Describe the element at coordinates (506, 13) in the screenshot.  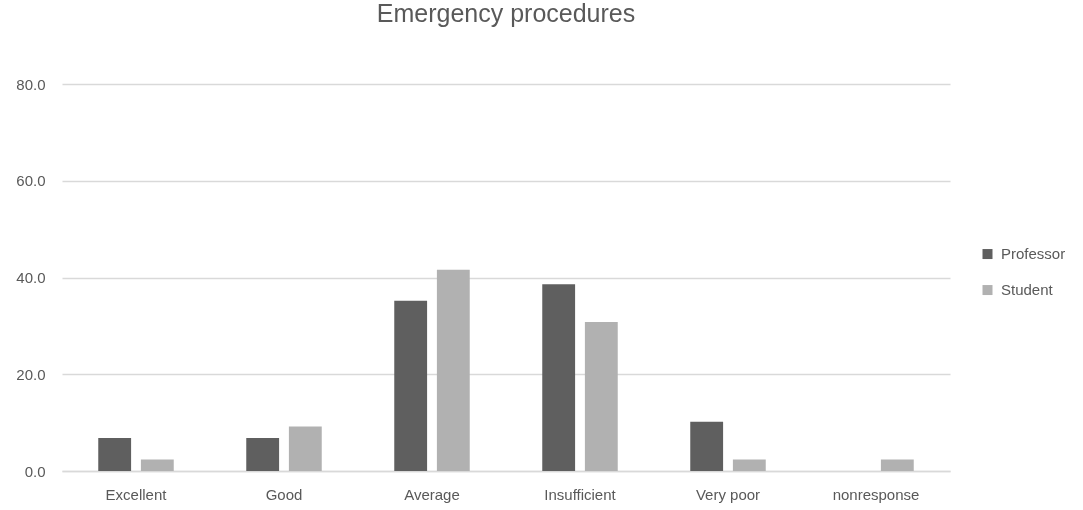
I see `chart-title: Emergency procedures` at that location.